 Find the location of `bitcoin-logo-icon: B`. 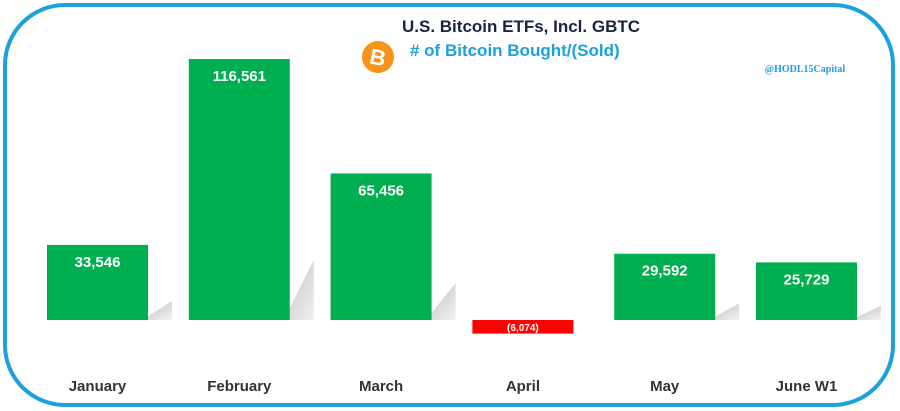

bitcoin-logo-icon: B is located at coordinates (378, 57).